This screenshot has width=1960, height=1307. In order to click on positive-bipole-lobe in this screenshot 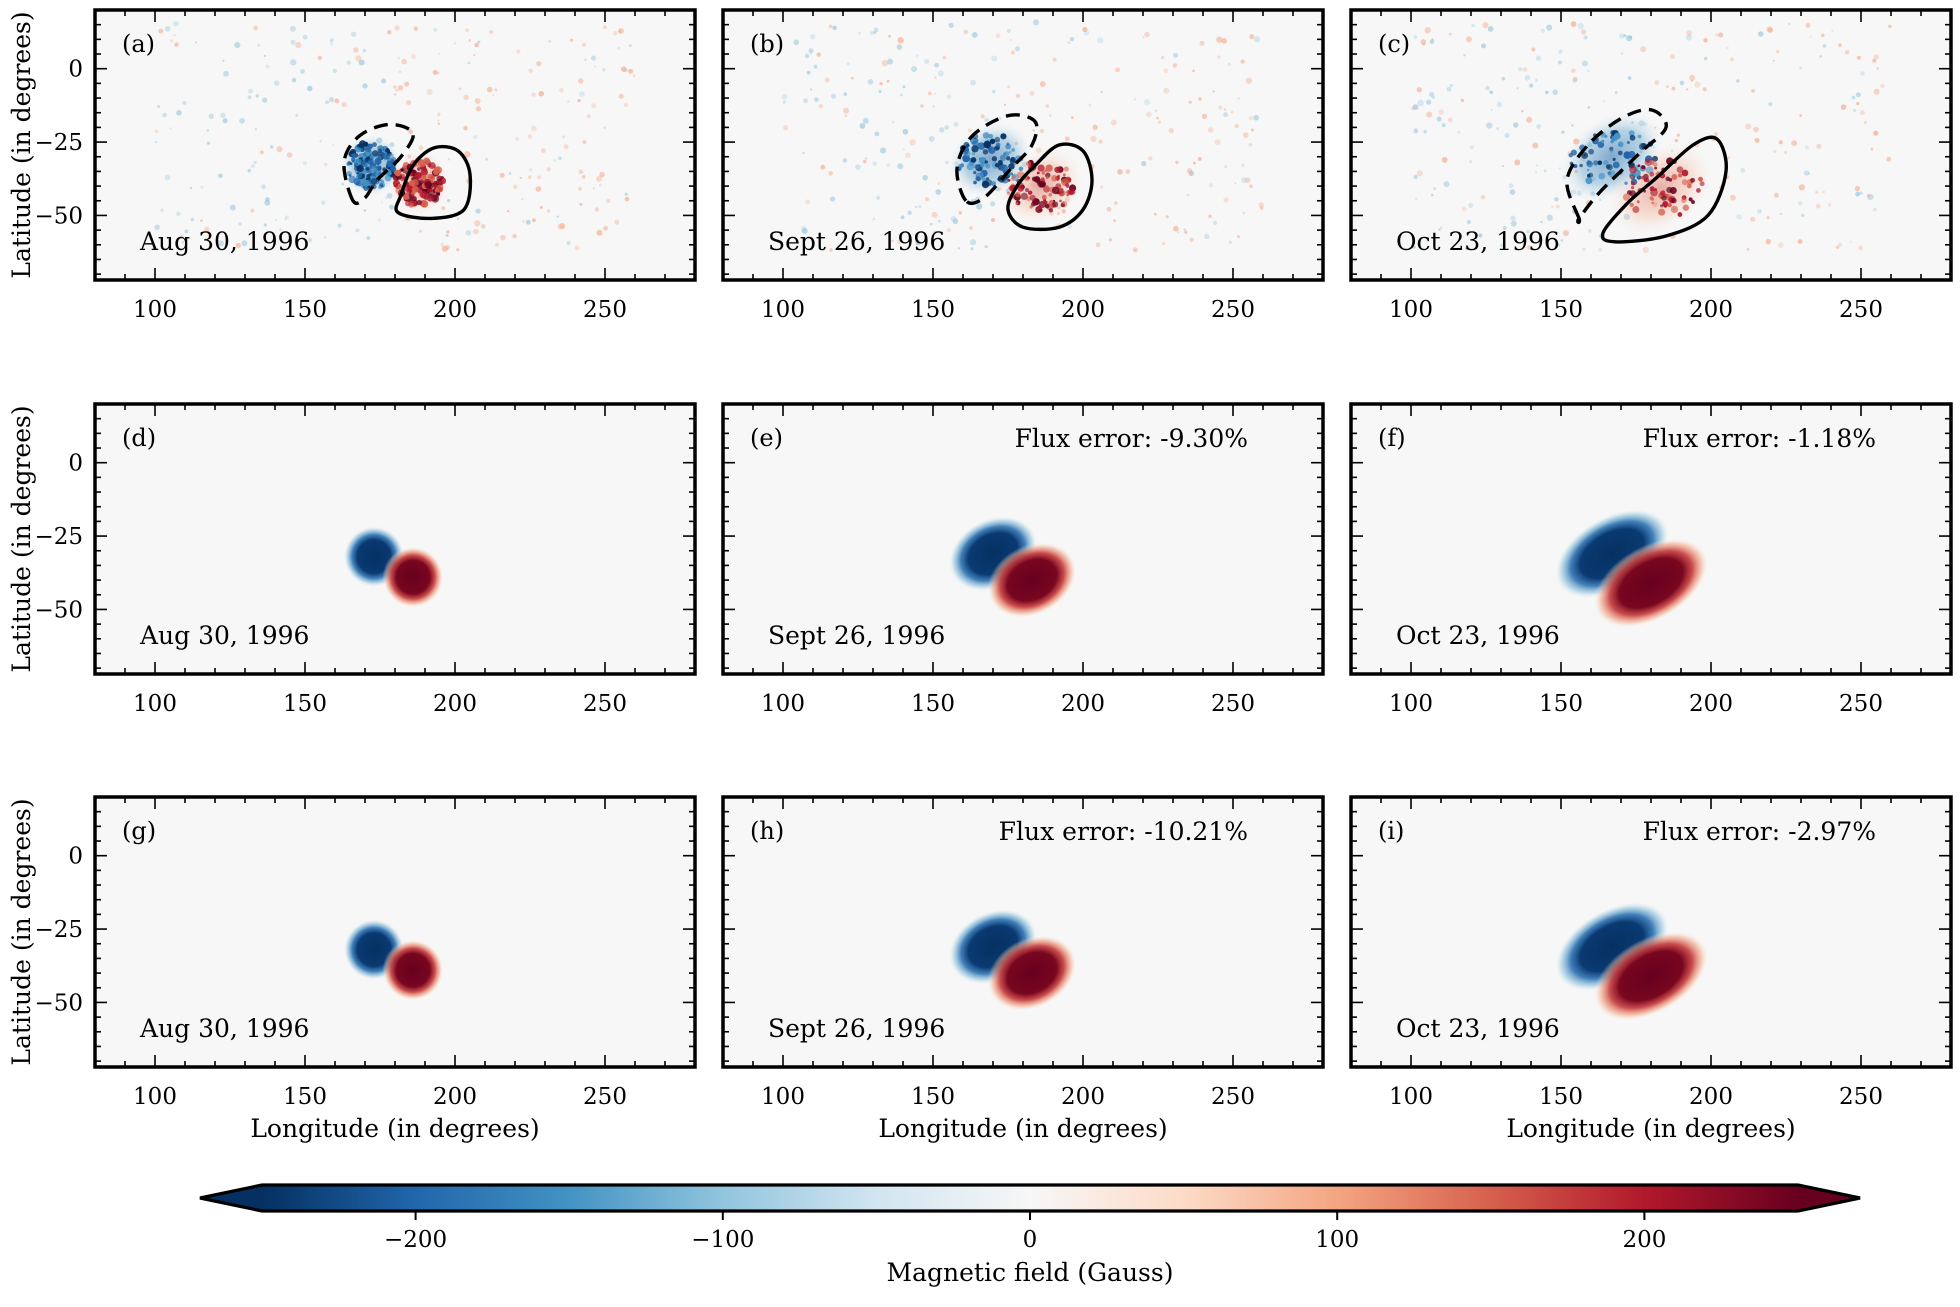, I will do `click(413, 577)`.